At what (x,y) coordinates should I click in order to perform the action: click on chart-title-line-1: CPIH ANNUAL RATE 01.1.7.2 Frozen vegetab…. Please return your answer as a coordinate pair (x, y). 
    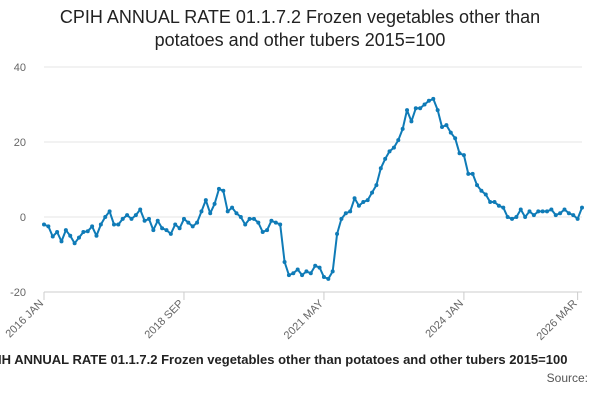
    Looking at the image, I should click on (300, 17).